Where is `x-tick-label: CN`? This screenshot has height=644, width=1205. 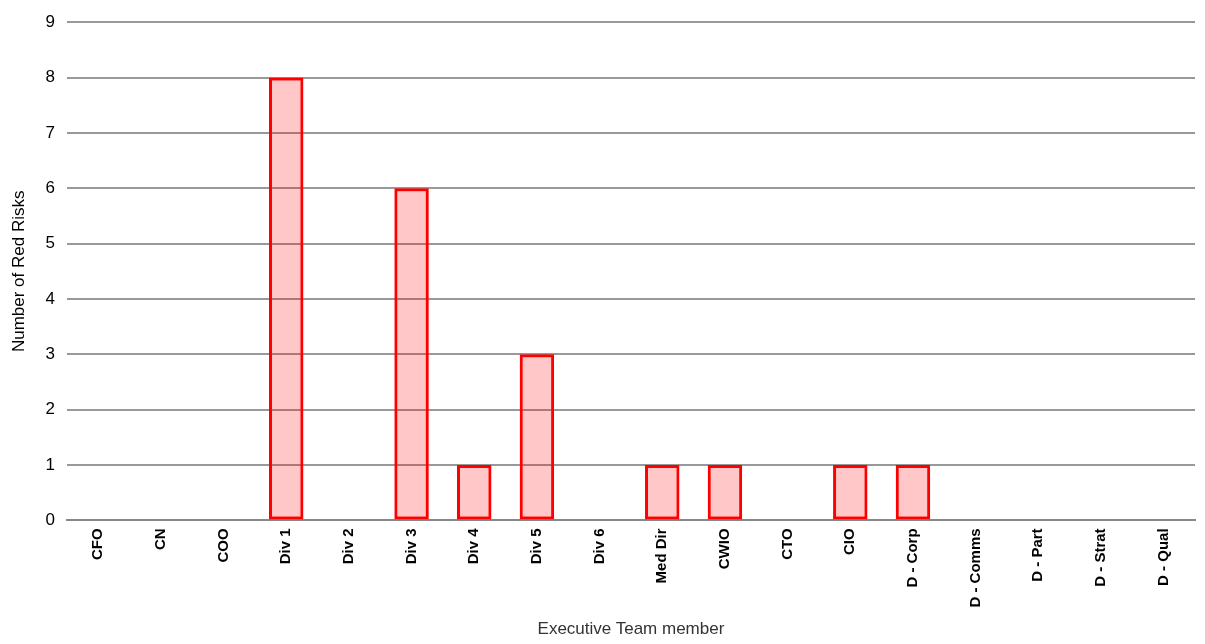
x-tick-label: CN is located at coordinates (160, 539).